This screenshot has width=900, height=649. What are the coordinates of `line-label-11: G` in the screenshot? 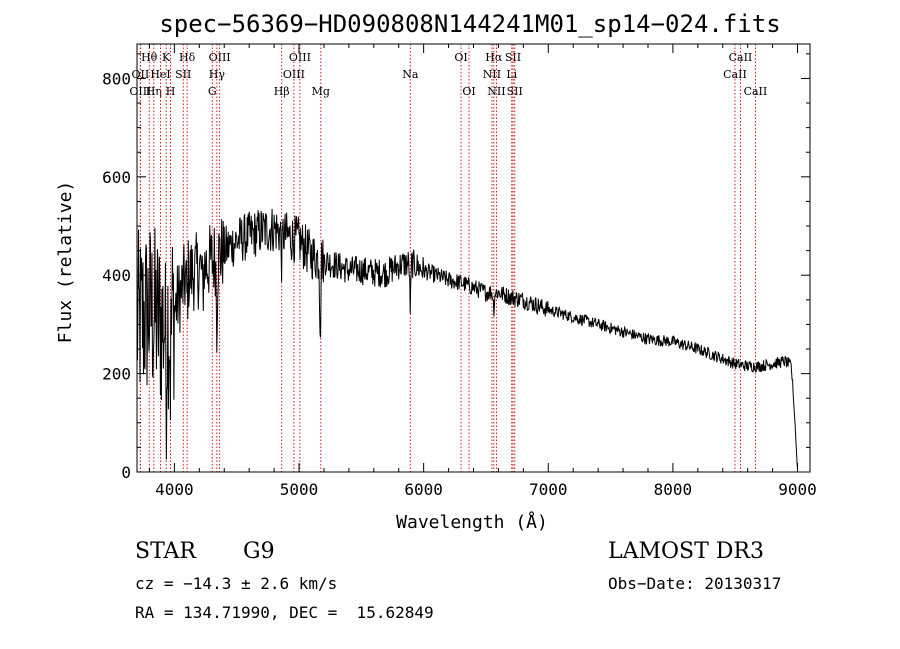 It's located at (212, 91).